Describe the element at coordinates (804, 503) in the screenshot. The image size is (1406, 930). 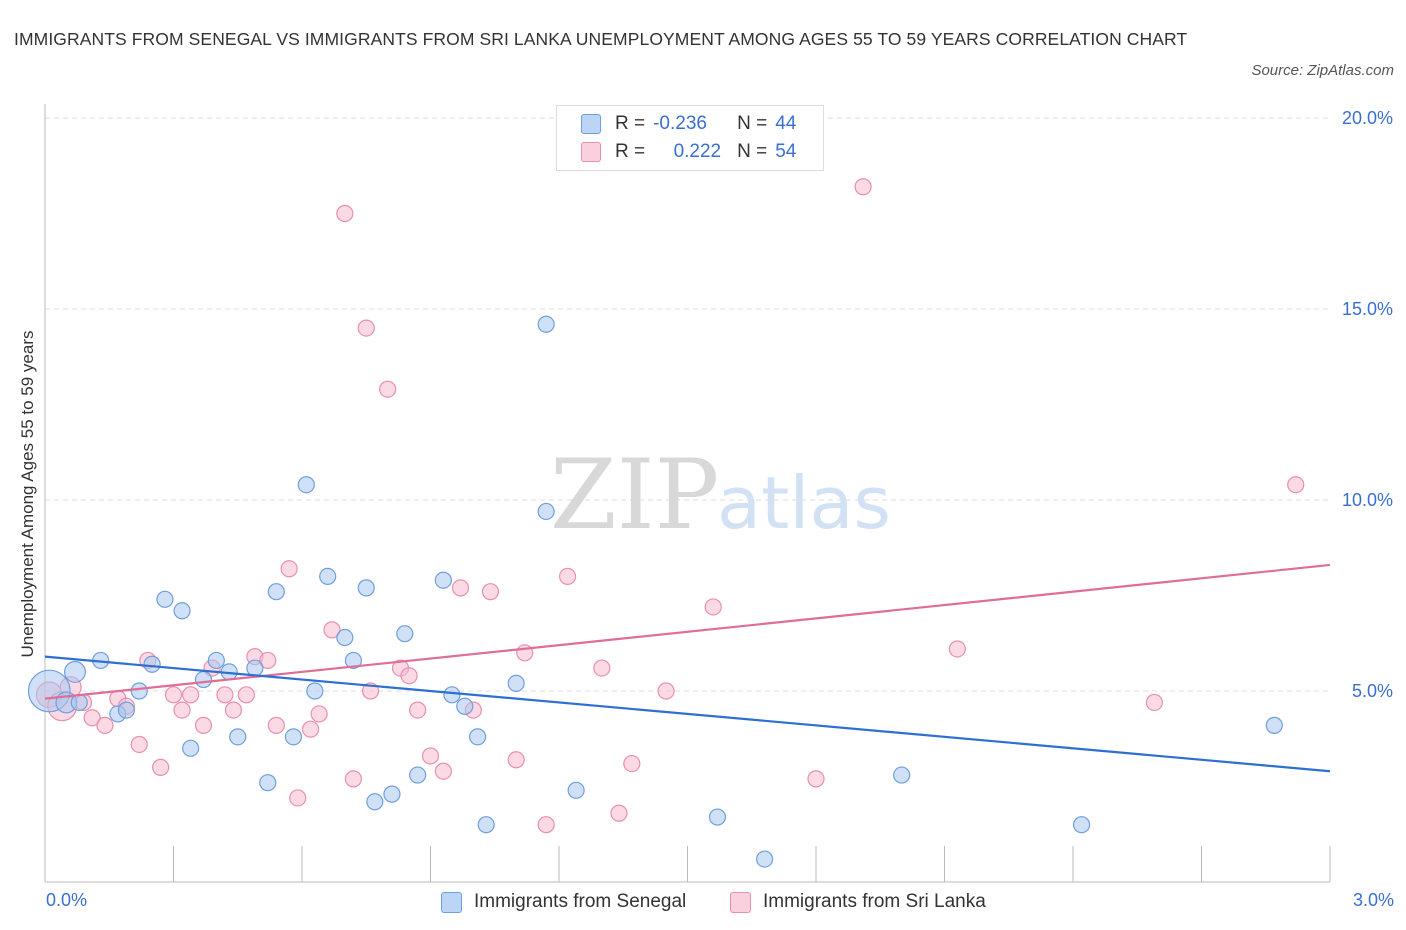
I see `watermark-atlas: atlas` at that location.